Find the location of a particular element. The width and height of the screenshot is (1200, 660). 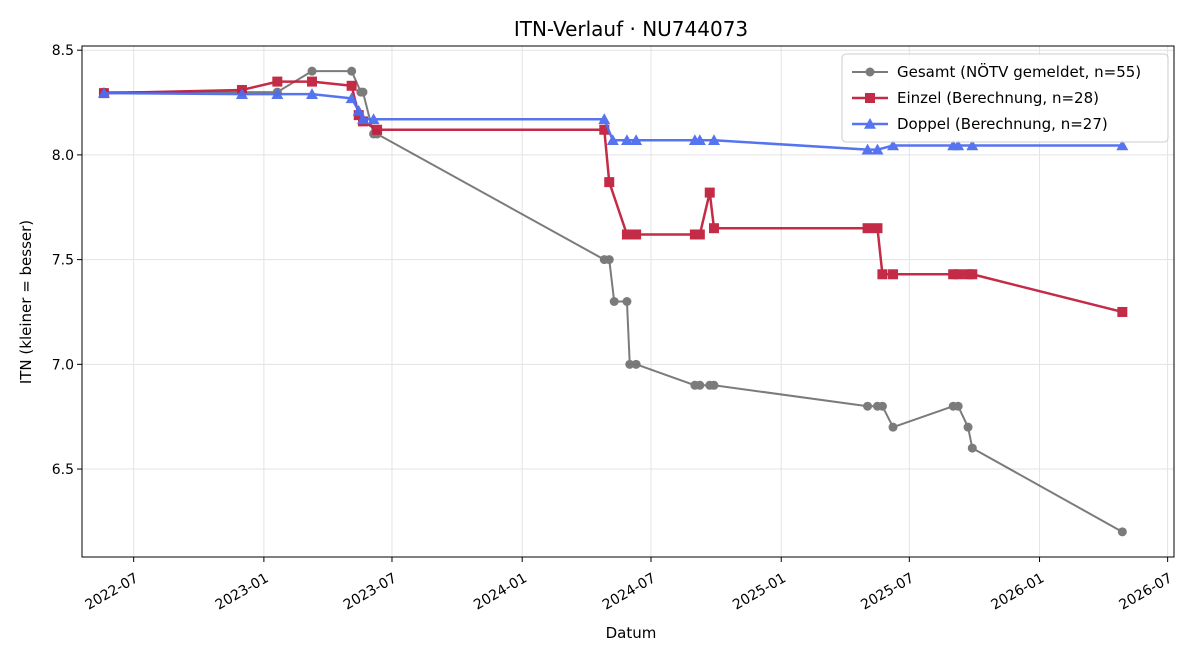

y-tick-label: 8.5 is located at coordinates (63, 51).